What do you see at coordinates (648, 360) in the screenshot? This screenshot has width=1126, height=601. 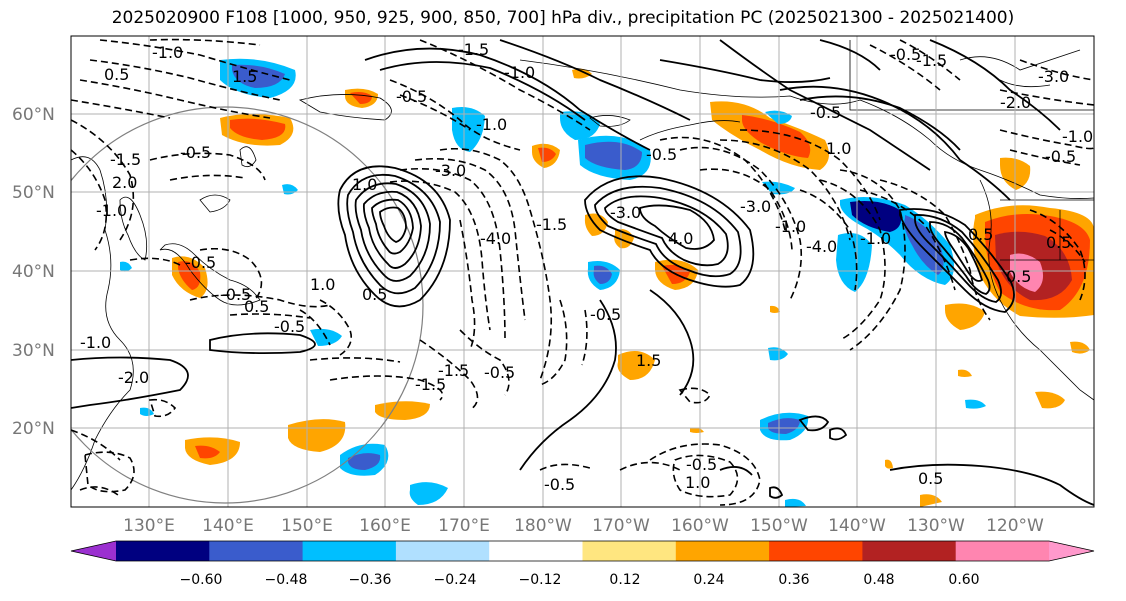 I see `contour-label: 1.5` at bounding box center [648, 360].